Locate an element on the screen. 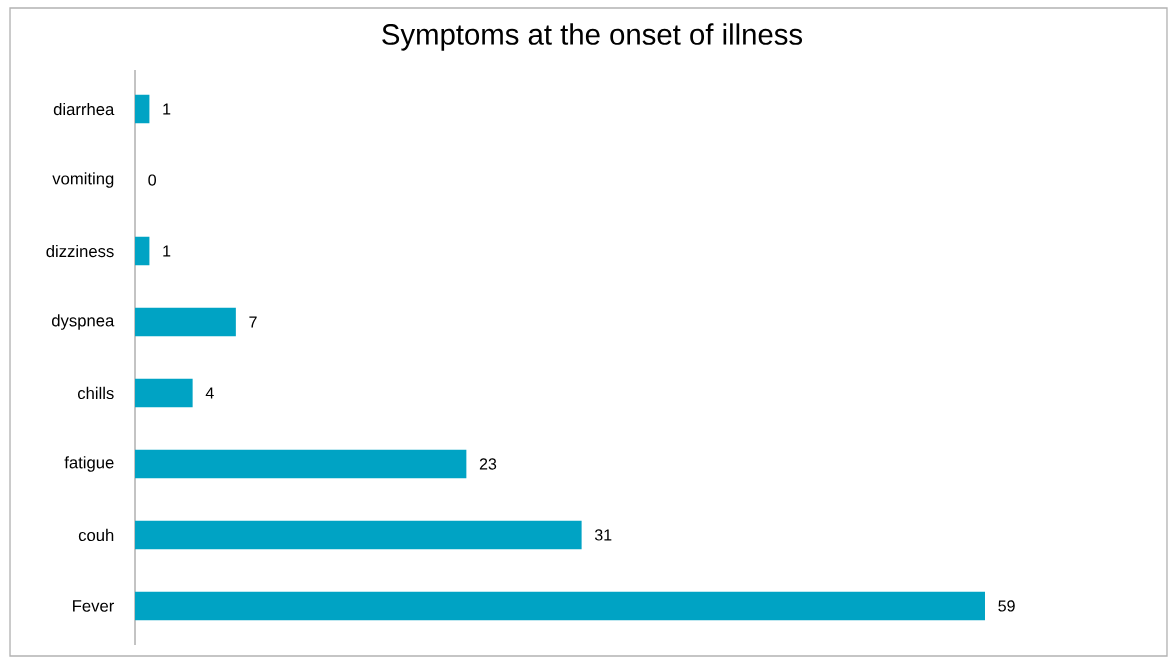  data-label: 7 is located at coordinates (253, 322).